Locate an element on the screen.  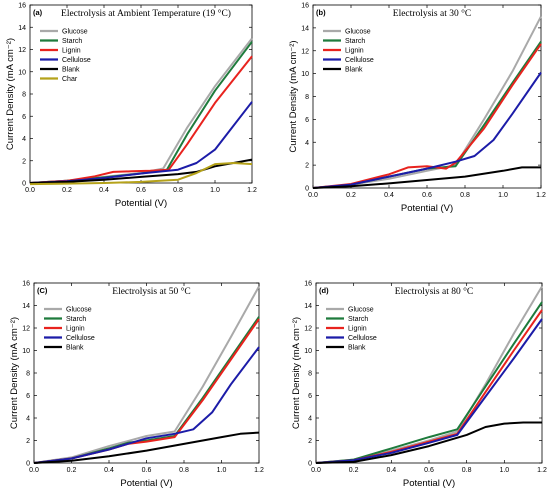
panel-label: (C) is located at coordinates (42, 290).